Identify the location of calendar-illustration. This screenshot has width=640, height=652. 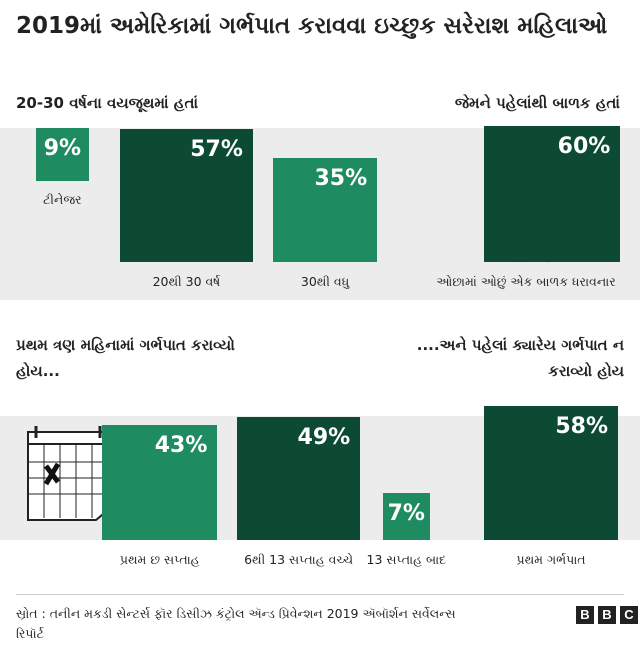
(68, 473).